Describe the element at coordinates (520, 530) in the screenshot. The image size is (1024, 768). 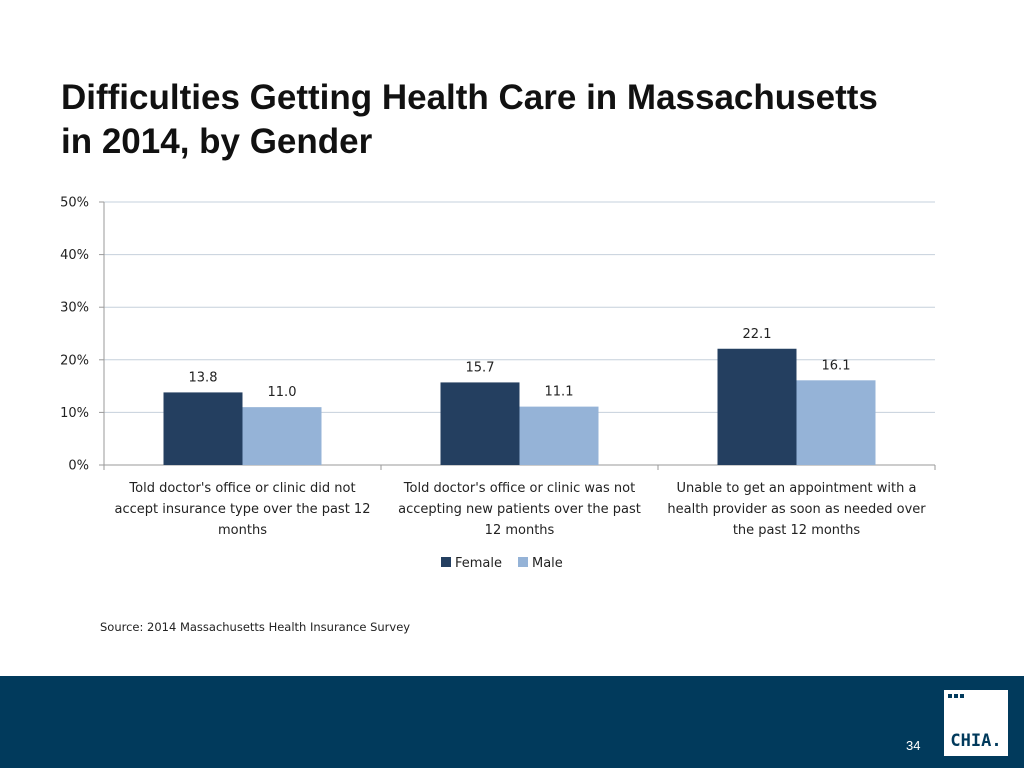
I see `category-label: 12 months` at that location.